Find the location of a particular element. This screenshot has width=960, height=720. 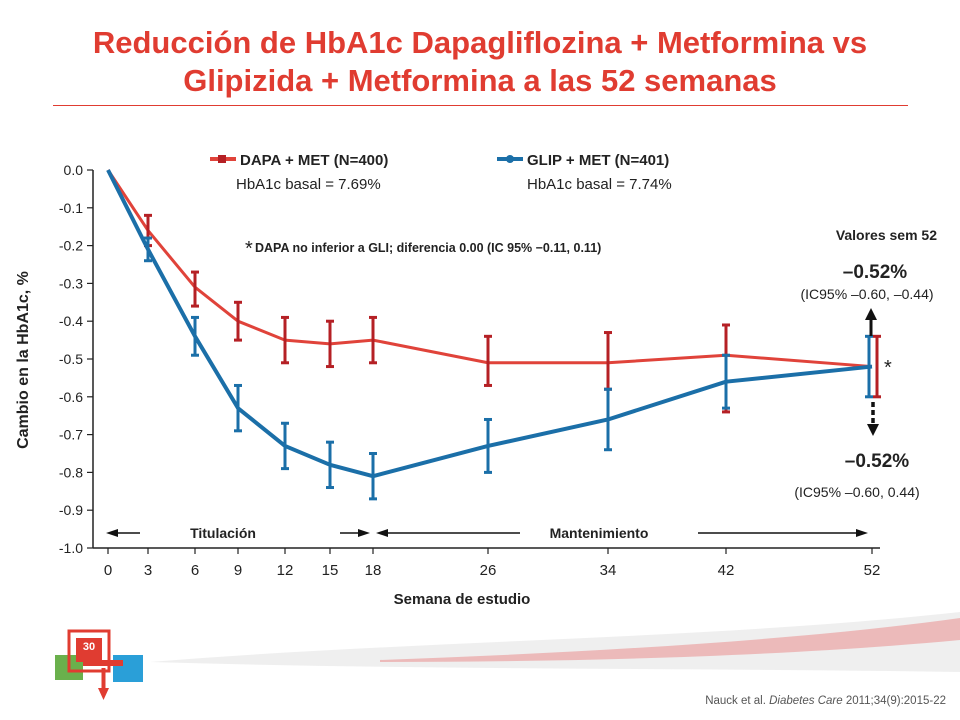

citation-details: 2011;34(9):2015-22 is located at coordinates (894, 701).